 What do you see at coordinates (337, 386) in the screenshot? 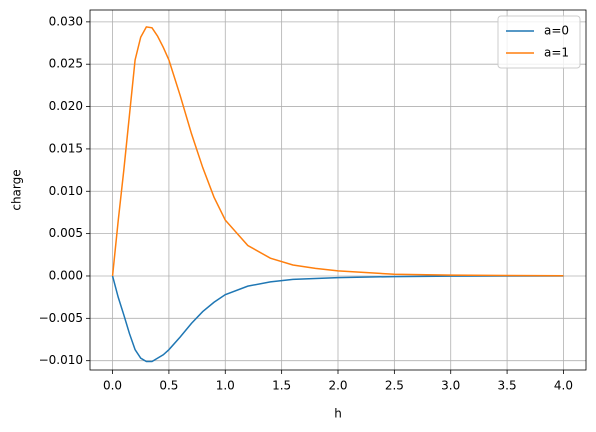
I see `x-tick-label: 2.0` at bounding box center [337, 386].